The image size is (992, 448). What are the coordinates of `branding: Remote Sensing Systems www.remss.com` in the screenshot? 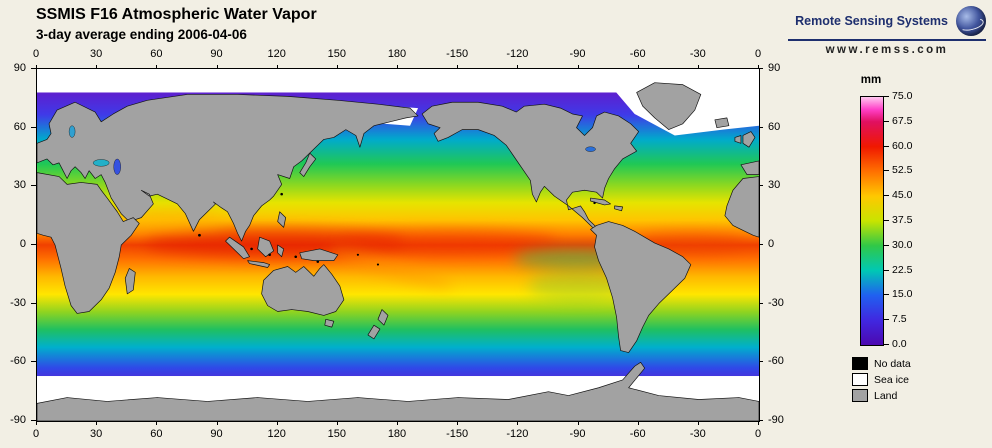 It's located at (884, 31).